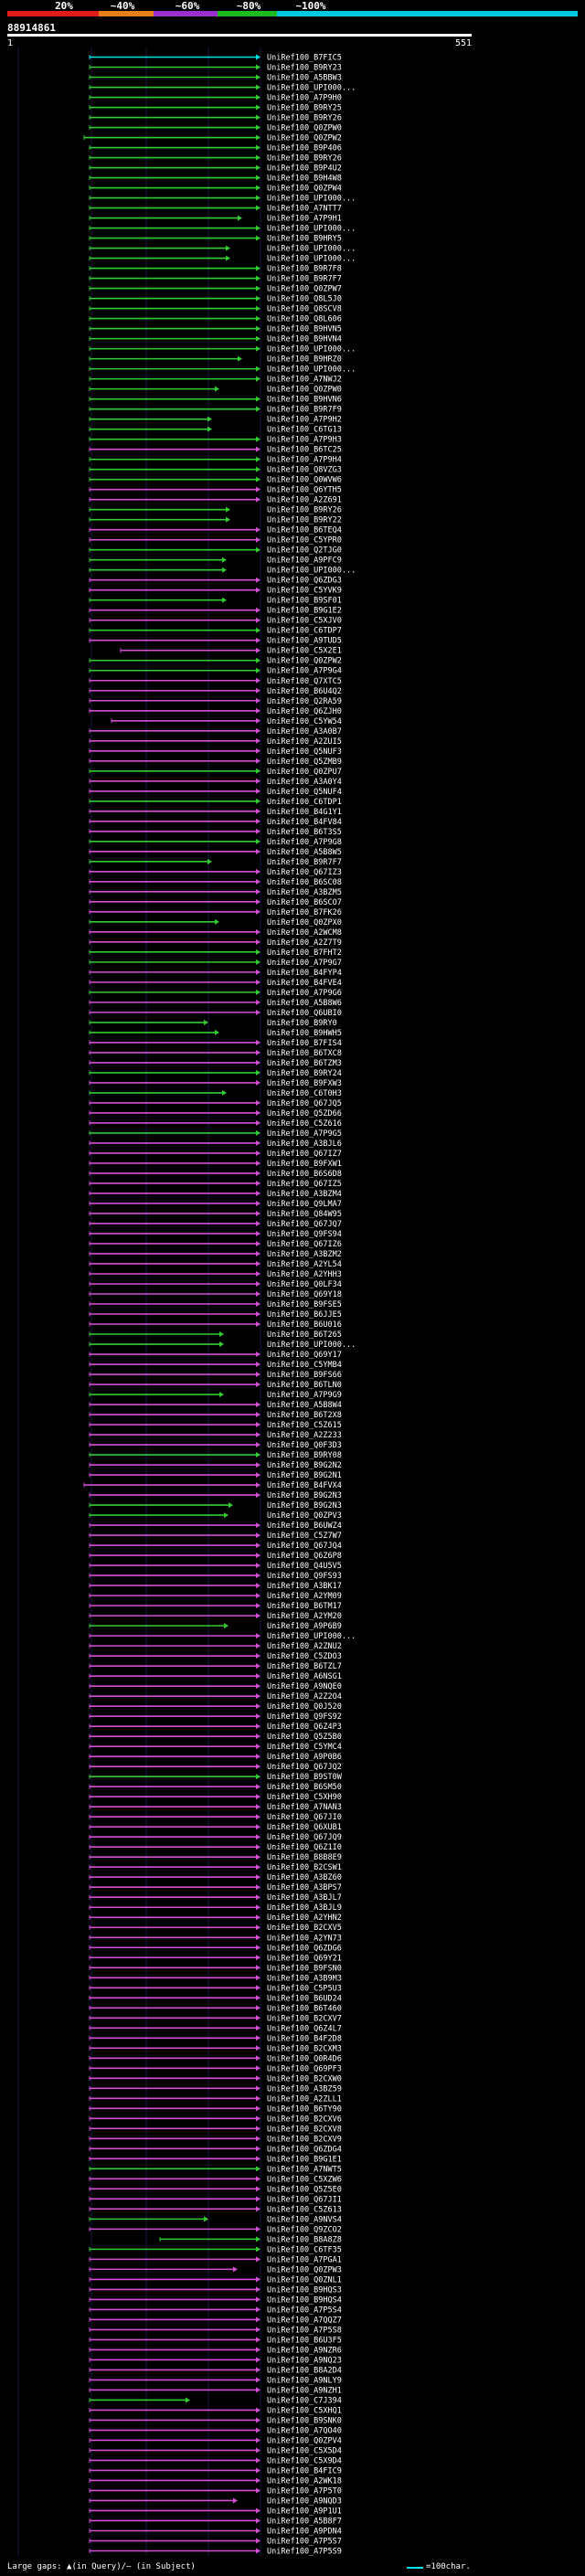  What do you see at coordinates (215, 621) in the screenshot?
I see `hit-row: UniRef100_C5XJV0` at bounding box center [215, 621].